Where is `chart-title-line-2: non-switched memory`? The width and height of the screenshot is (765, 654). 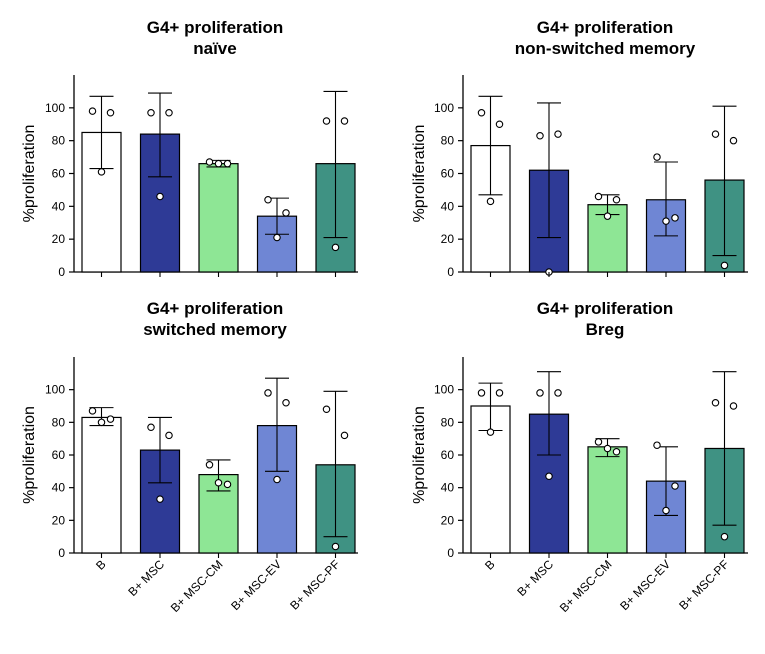
chart-title-line-2: non-switched memory is located at coordinates (605, 48).